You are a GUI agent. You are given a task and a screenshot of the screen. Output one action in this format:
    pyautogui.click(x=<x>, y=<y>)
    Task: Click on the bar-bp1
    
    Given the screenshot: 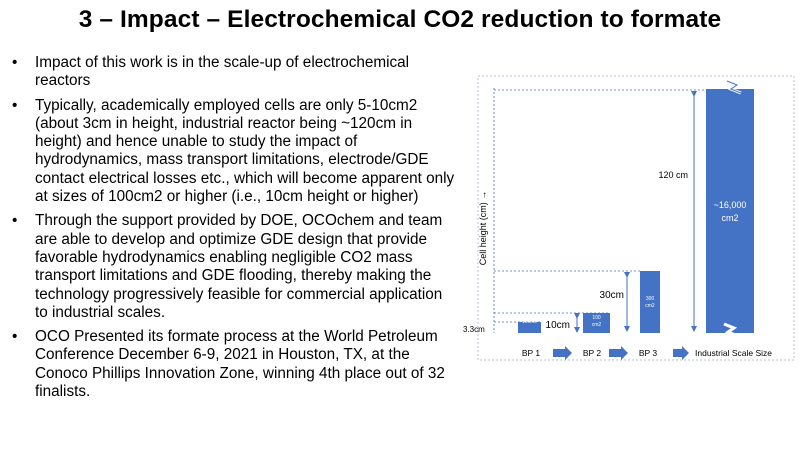 What is the action you would take?
    pyautogui.click(x=529, y=327)
    